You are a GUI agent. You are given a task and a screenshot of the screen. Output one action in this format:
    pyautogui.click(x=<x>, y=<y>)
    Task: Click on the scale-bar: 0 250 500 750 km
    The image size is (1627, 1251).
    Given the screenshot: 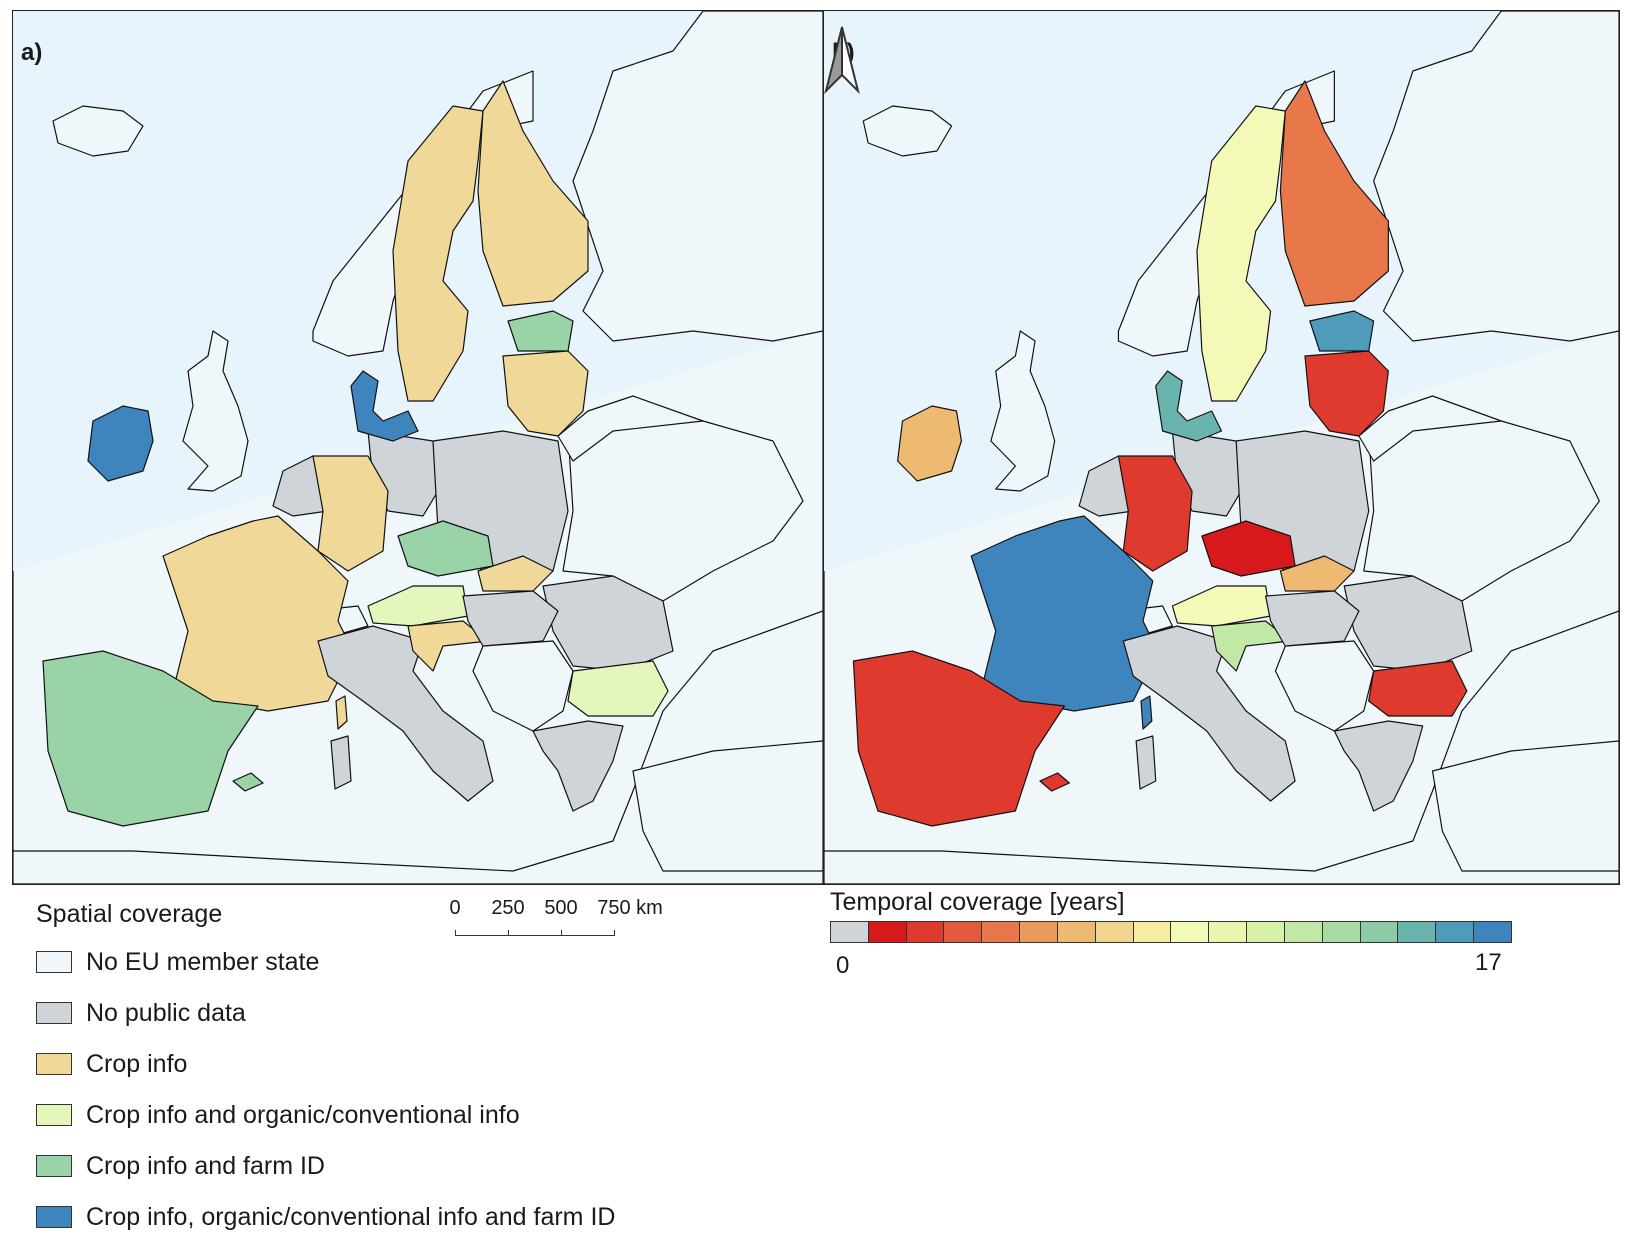 What is the action you would take?
    pyautogui.click(x=556, y=918)
    